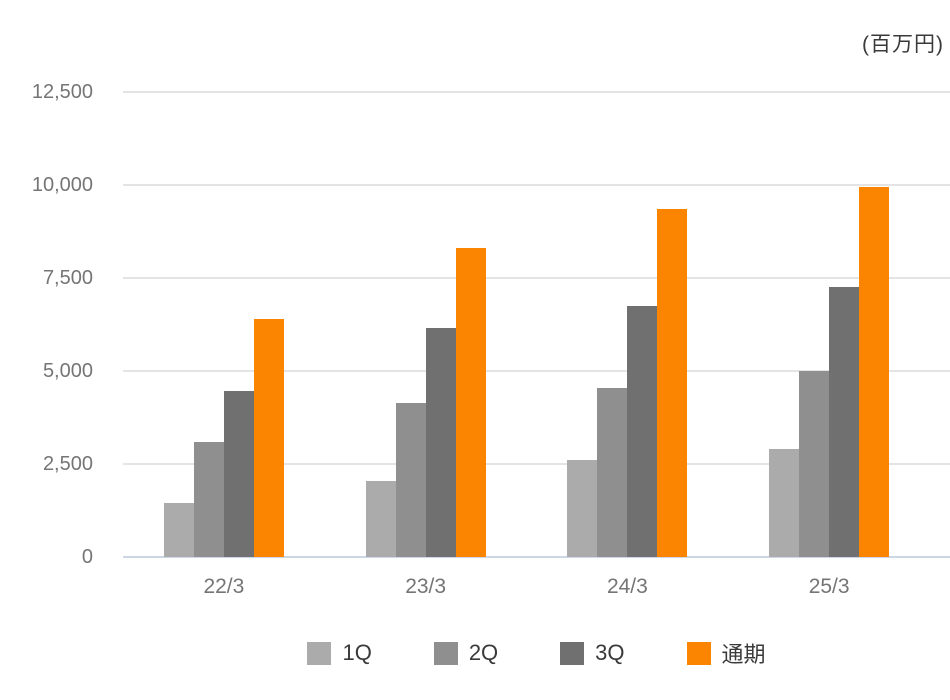 The image size is (950, 700). I want to click on x-tick-label-24/3: 24/3, so click(627, 586).